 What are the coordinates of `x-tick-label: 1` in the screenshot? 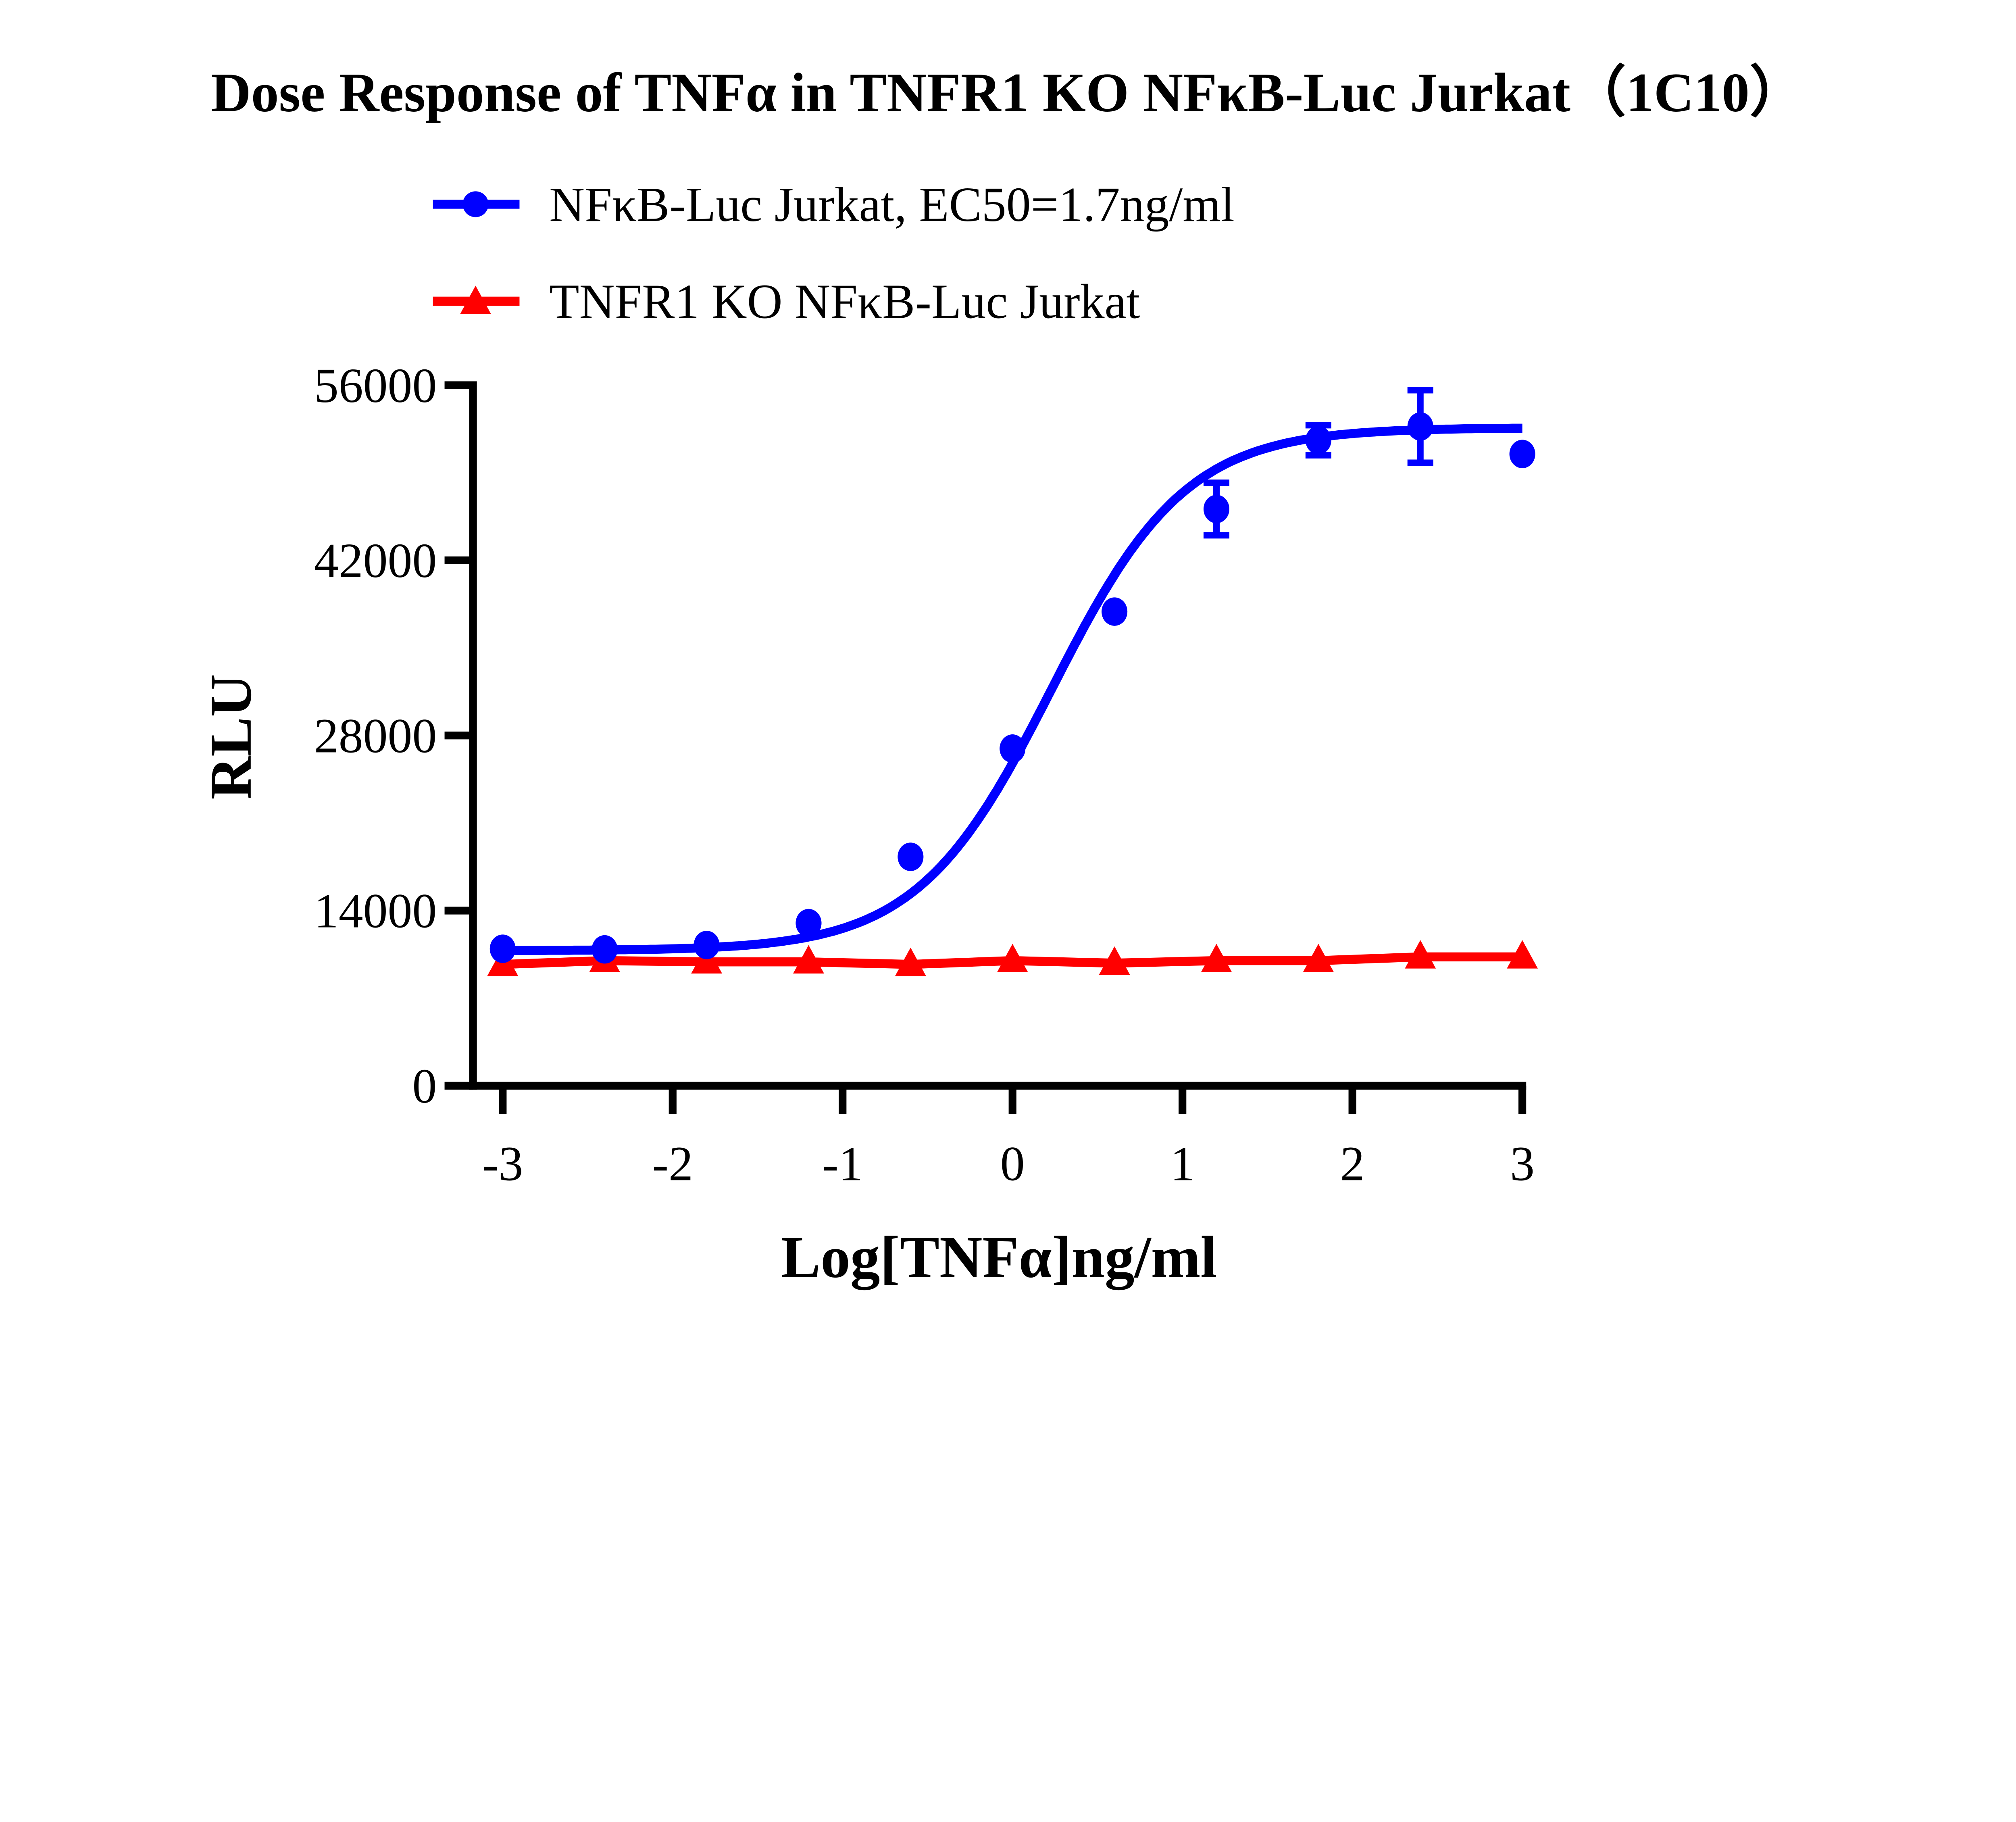 It's located at (1182, 1163).